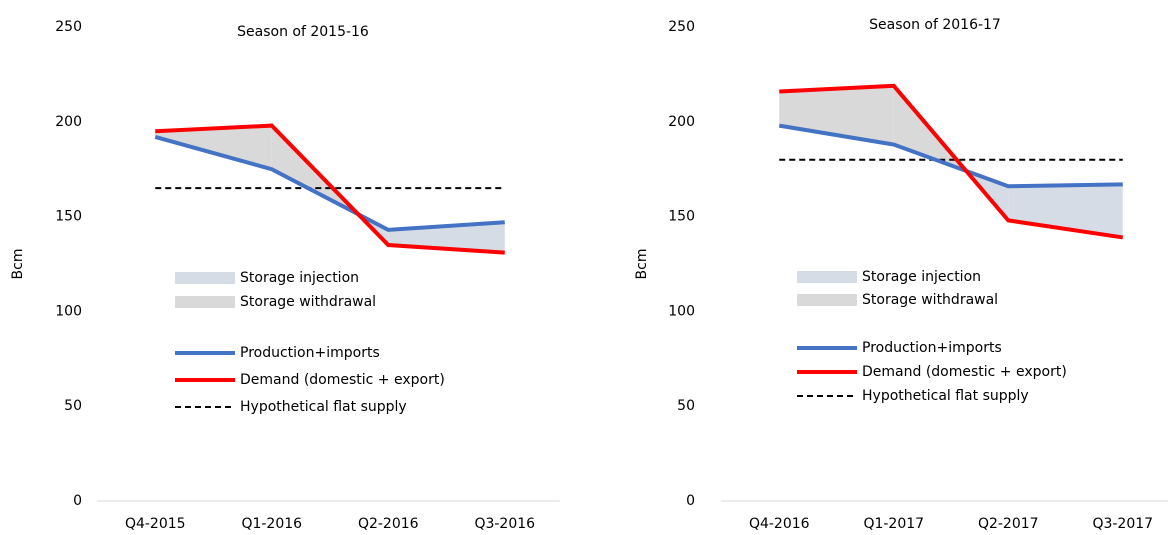 The width and height of the screenshot is (1168, 535). What do you see at coordinates (213, 147) in the screenshot?
I see `storage-area` at bounding box center [213, 147].